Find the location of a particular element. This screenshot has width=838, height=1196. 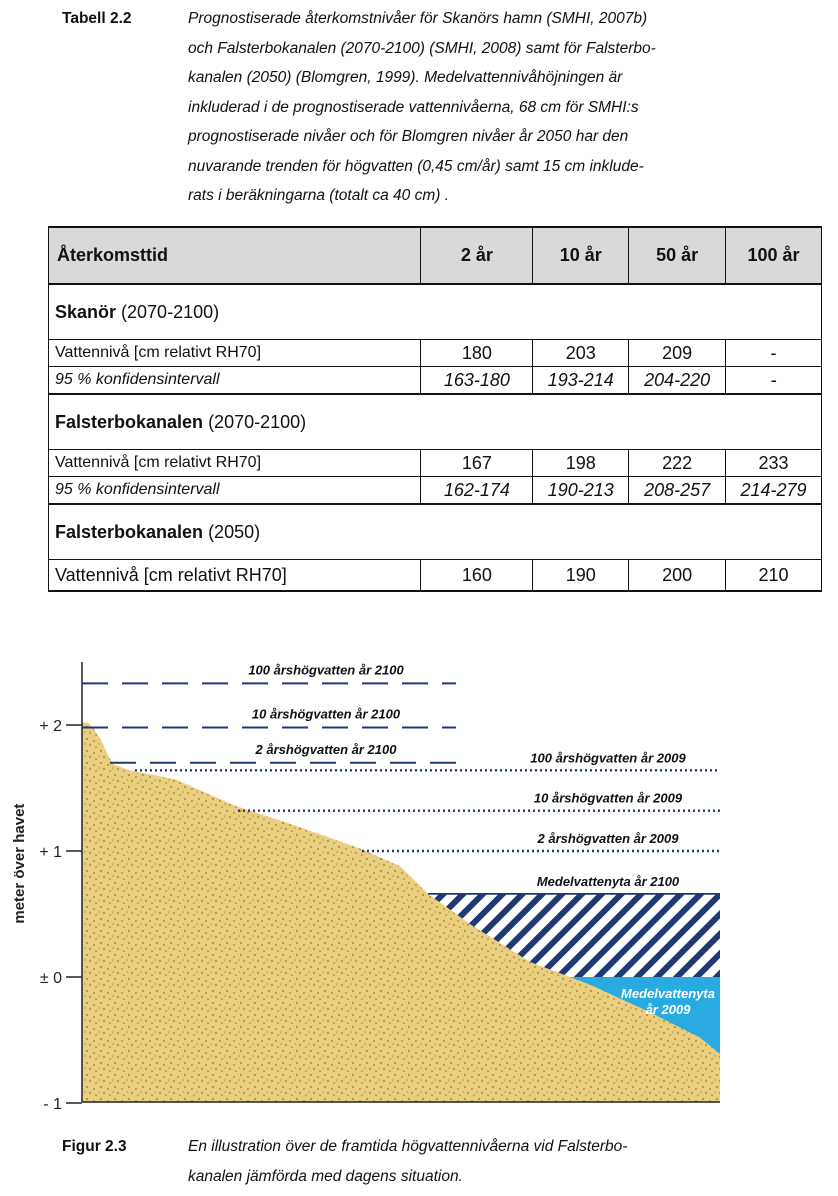

table-cell: 208-257 is located at coordinates (677, 490).